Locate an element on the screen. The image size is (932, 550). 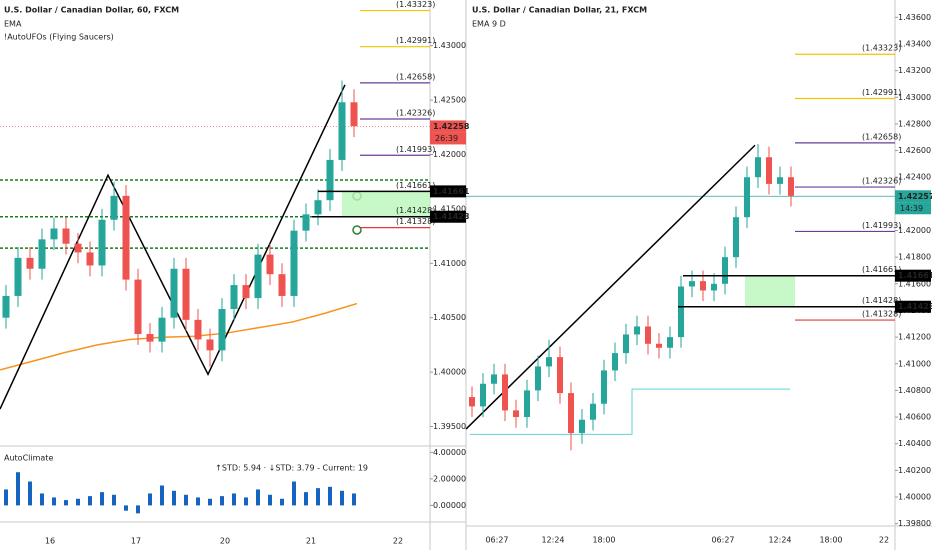
countdown: 14:39 is located at coordinates (911, 208).